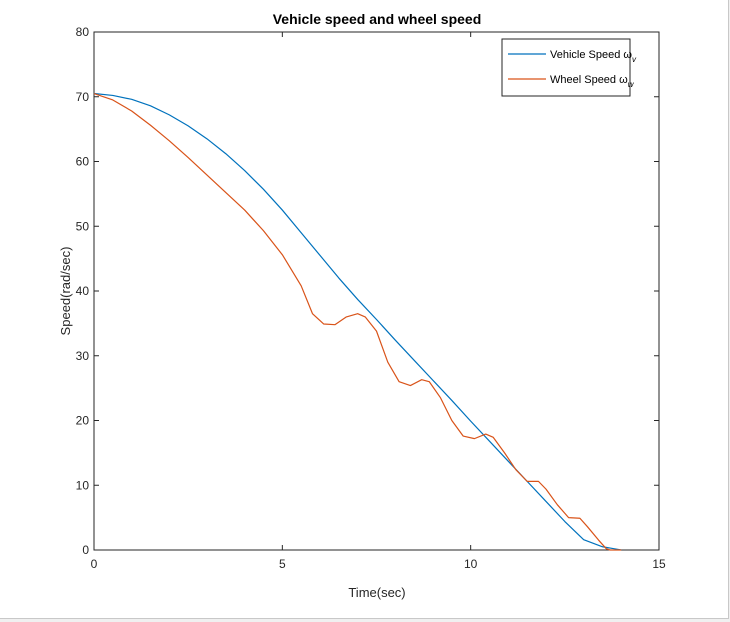  What do you see at coordinates (376, 592) in the screenshot?
I see `x-axis-label: Time(sec)` at bounding box center [376, 592].